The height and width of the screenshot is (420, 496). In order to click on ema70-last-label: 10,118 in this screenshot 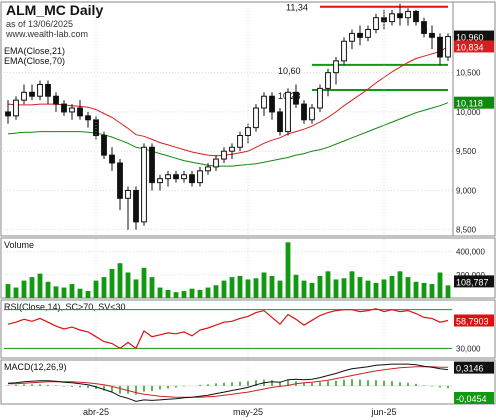, I will do `click(469, 104)`.